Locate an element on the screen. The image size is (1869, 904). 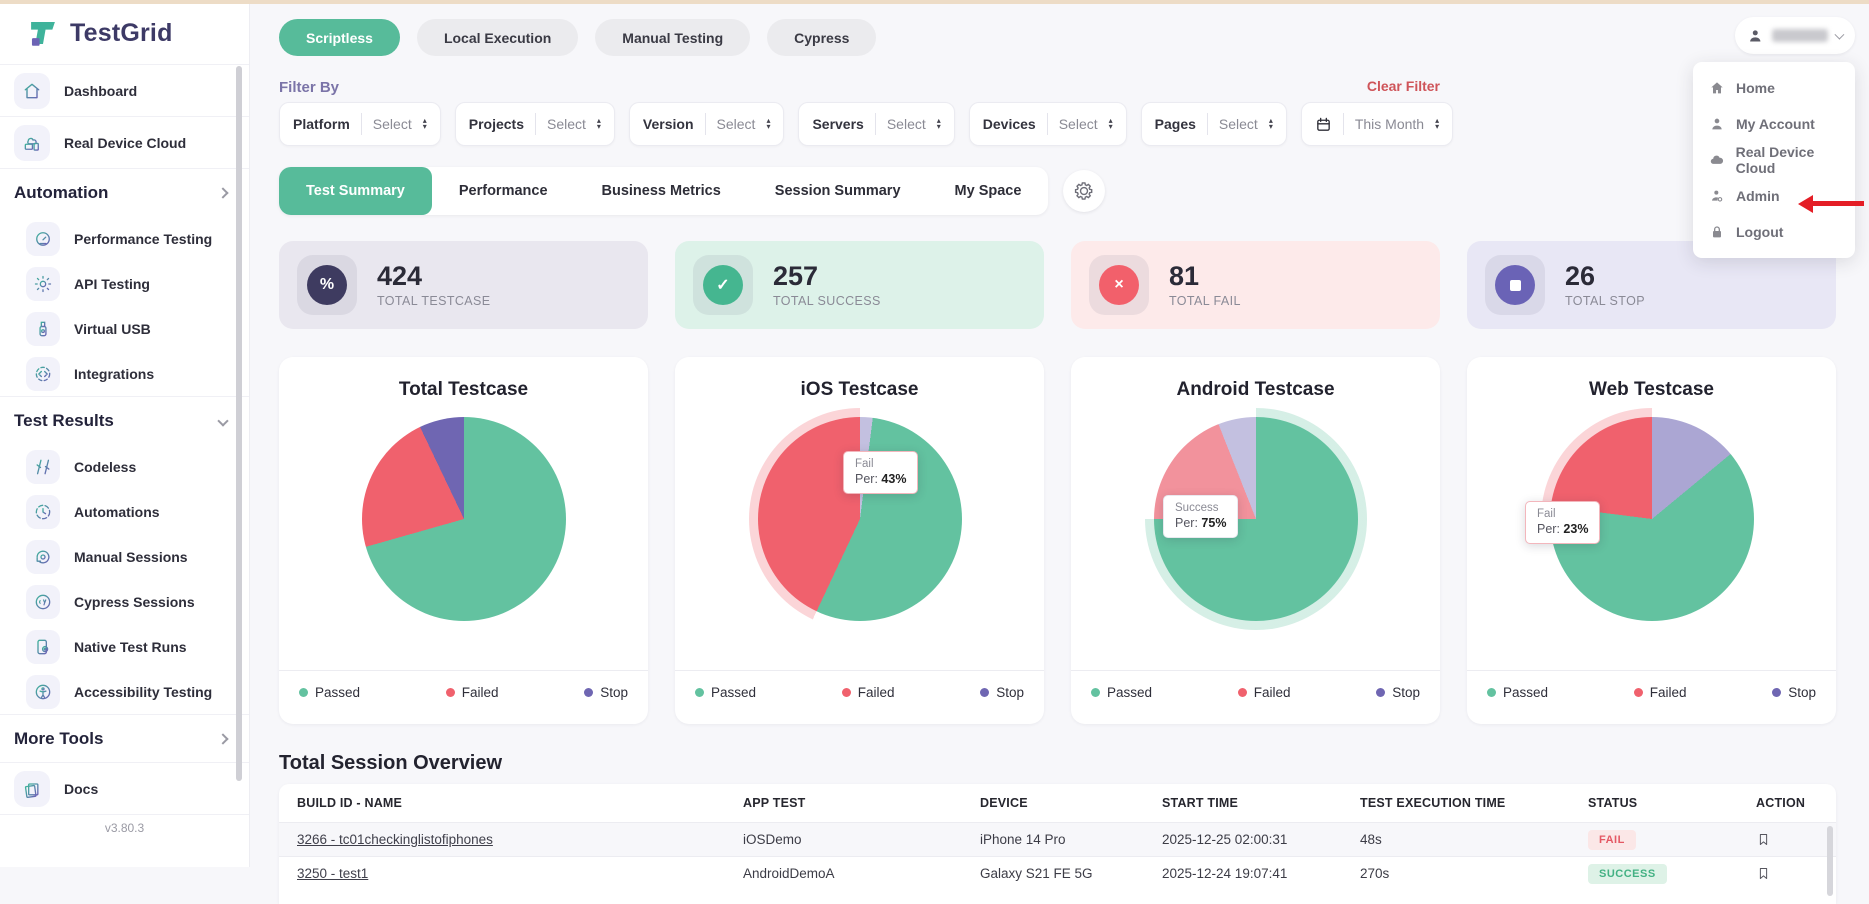
username-blurred is located at coordinates (1800, 35).